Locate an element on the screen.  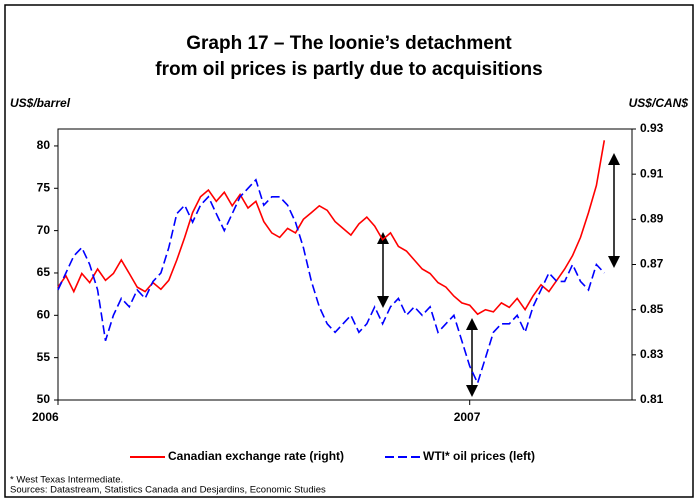
chart-title: Graph 17 – The loonie’s detachment is located at coordinates (349, 43).